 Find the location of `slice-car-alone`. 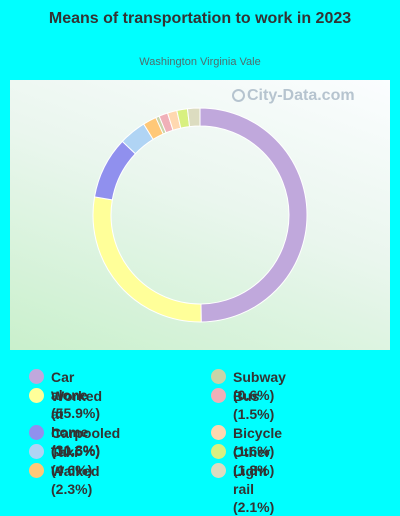

slice-car-alone is located at coordinates (253, 215).